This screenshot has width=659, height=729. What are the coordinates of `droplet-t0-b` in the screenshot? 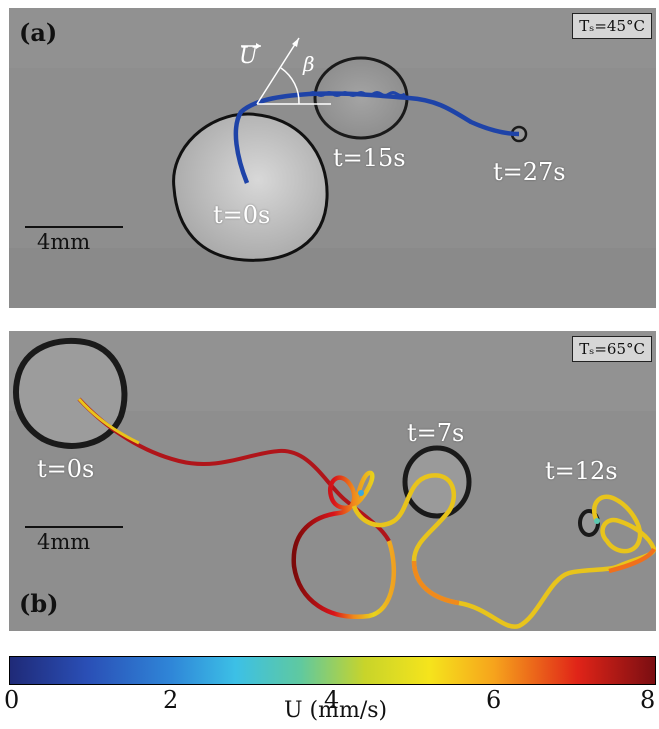 It's located at (70, 393).